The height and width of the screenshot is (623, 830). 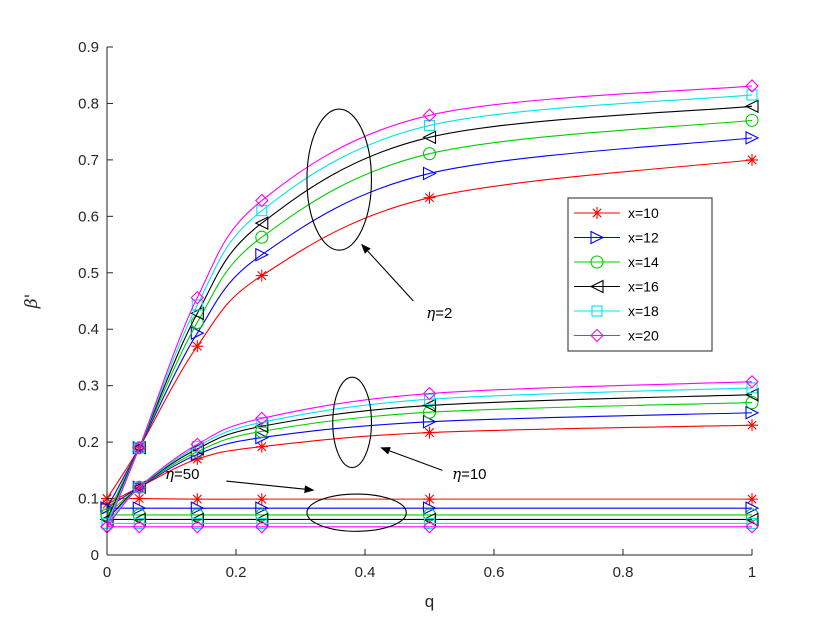 I want to click on legend: x=10 x=12 x=14 x=16 x=18 x=20, so click(x=640, y=274).